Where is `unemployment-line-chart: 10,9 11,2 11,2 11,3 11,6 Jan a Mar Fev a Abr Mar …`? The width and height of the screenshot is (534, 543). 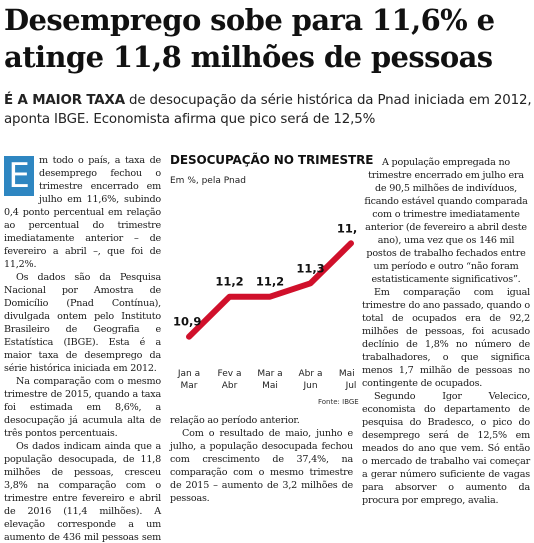
unemployment-line-chart: 10,9 11,2 11,2 11,3 11,6 Jan a Mar Fev a Abr Mar … is located at coordinates (265, 306).